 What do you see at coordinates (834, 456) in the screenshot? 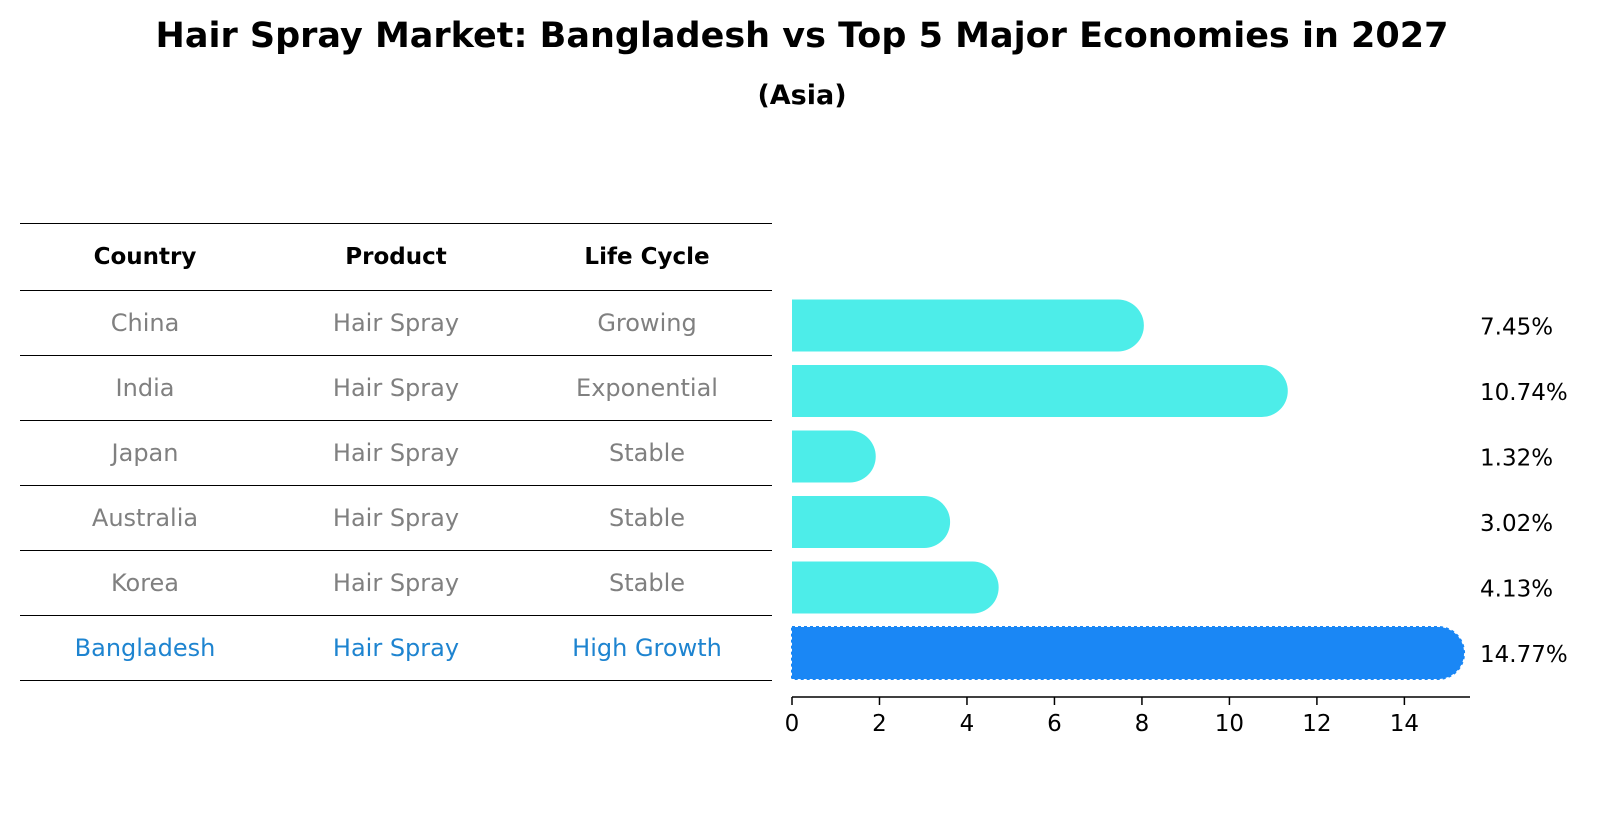
I see `bar-japan` at bounding box center [834, 456].